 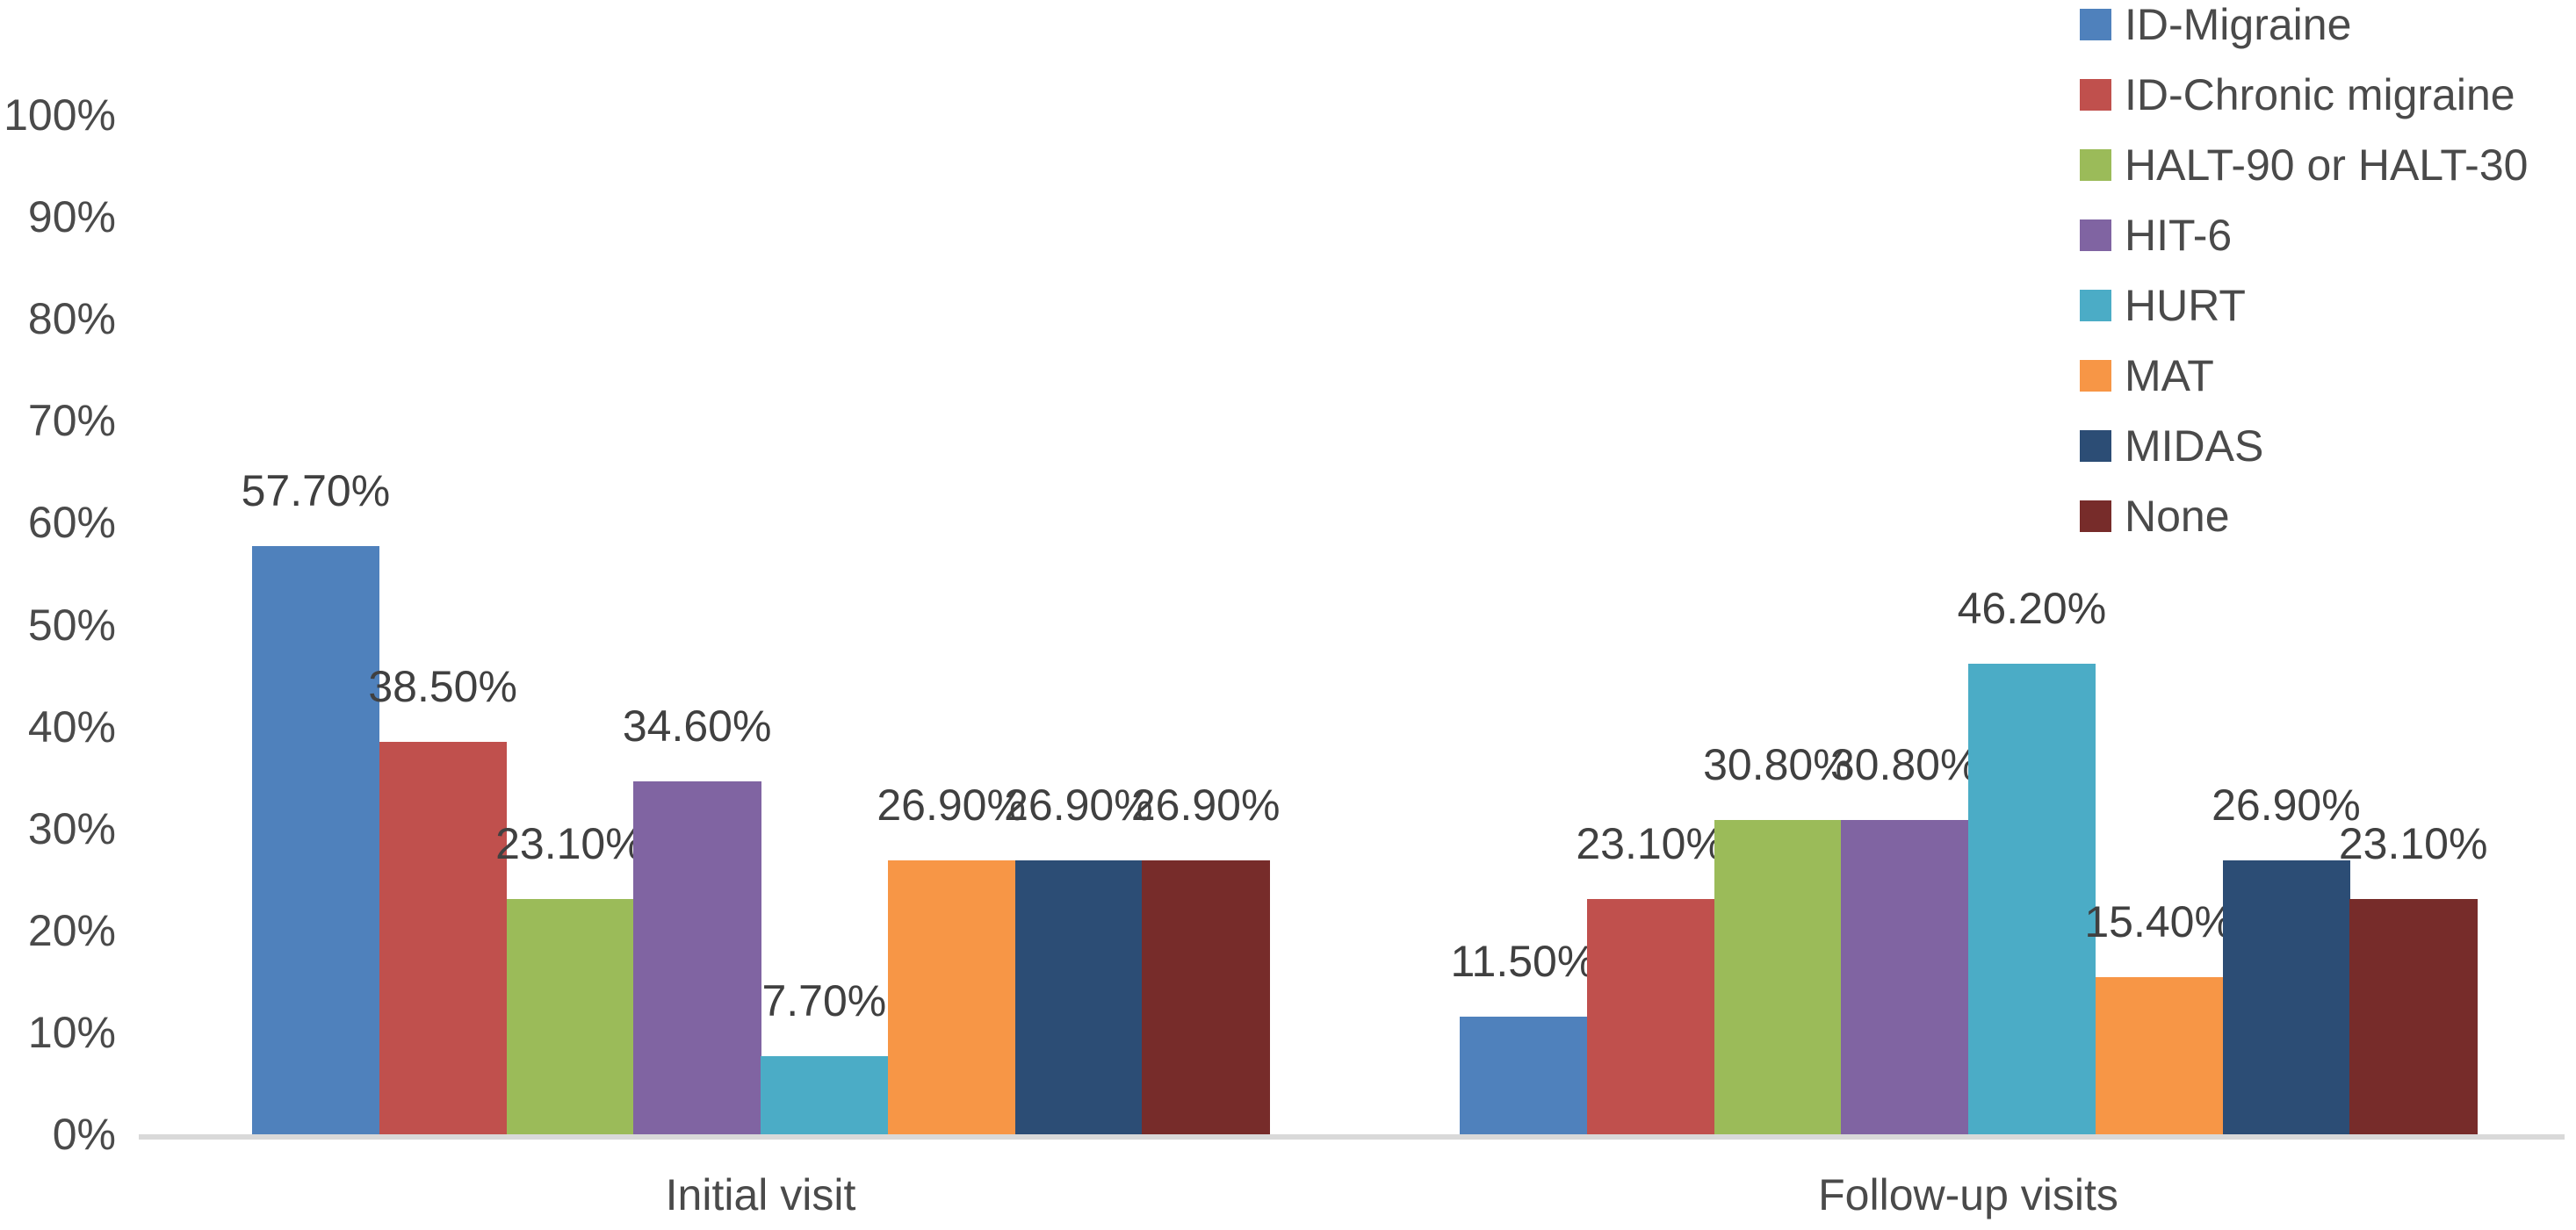 I want to click on legend-item-none: None, so click(x=2155, y=516).